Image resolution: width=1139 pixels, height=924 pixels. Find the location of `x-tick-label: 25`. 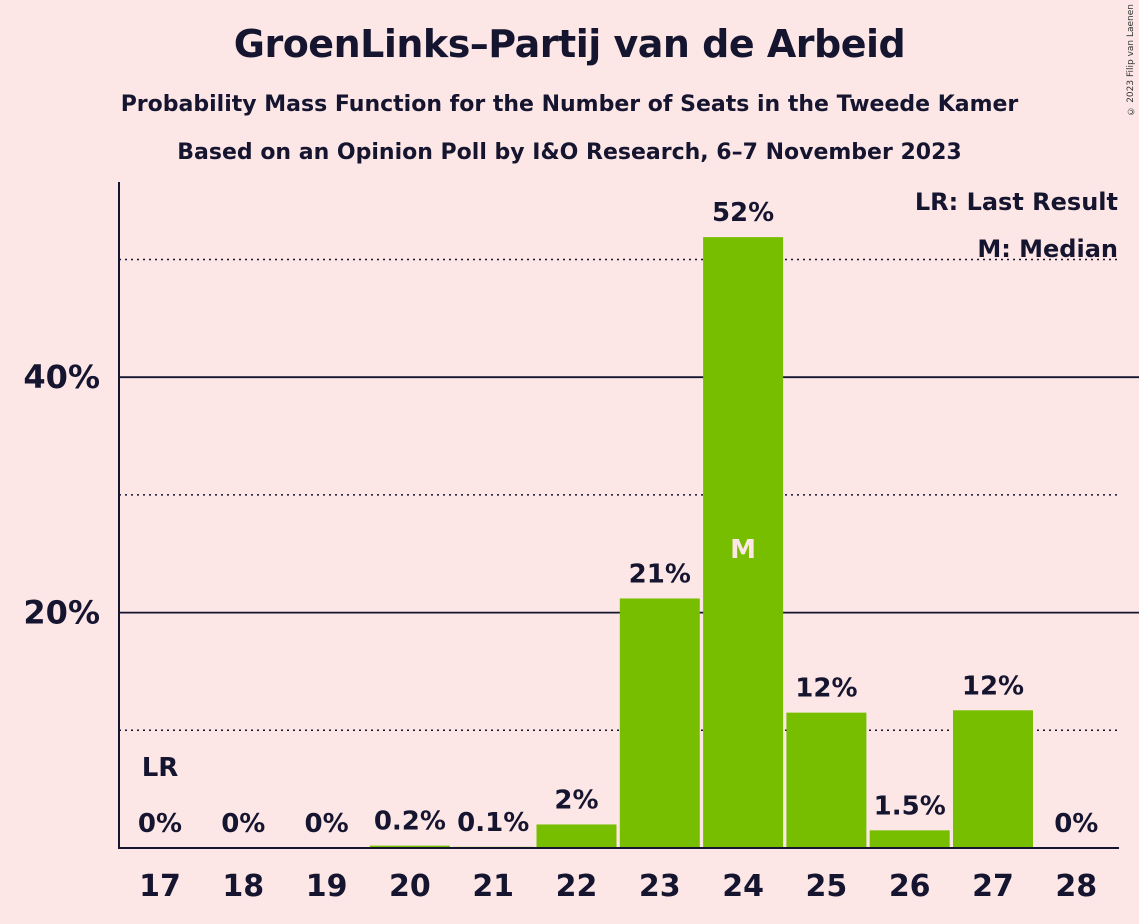

x-tick-label: 25 is located at coordinates (827, 886).